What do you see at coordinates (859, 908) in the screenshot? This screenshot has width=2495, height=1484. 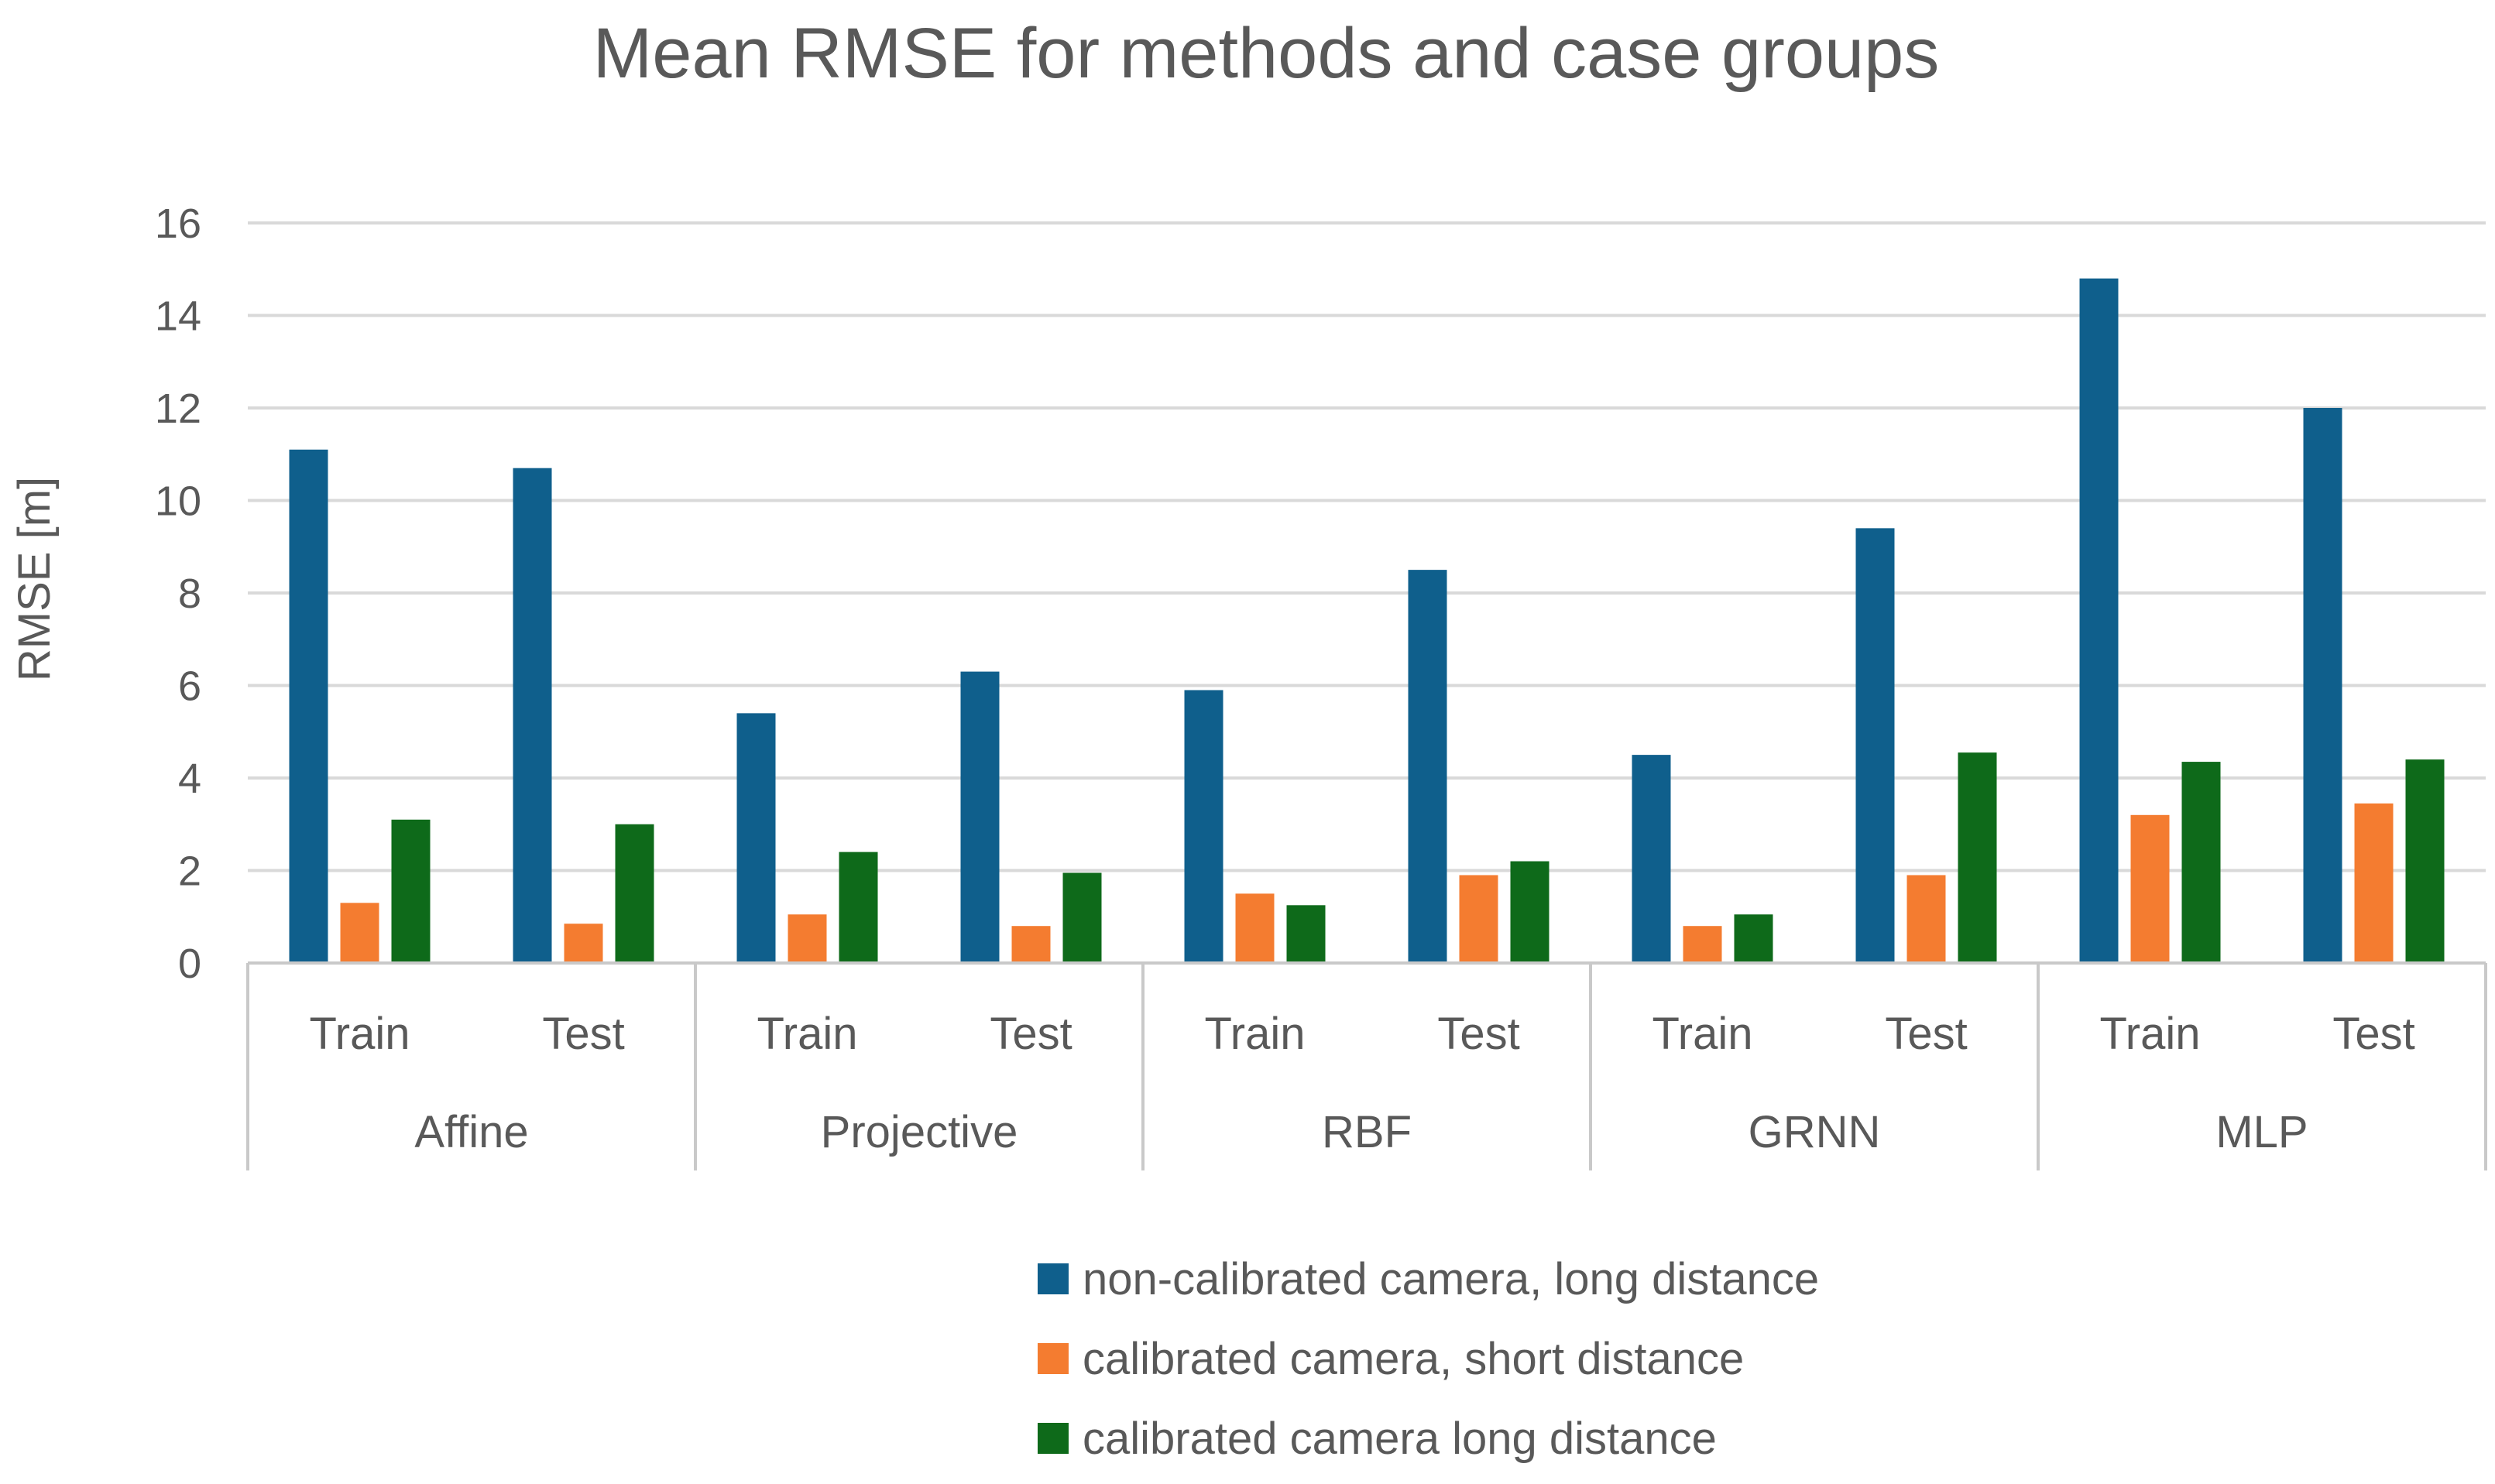 I see `bar-3-projective-train` at bounding box center [859, 908].